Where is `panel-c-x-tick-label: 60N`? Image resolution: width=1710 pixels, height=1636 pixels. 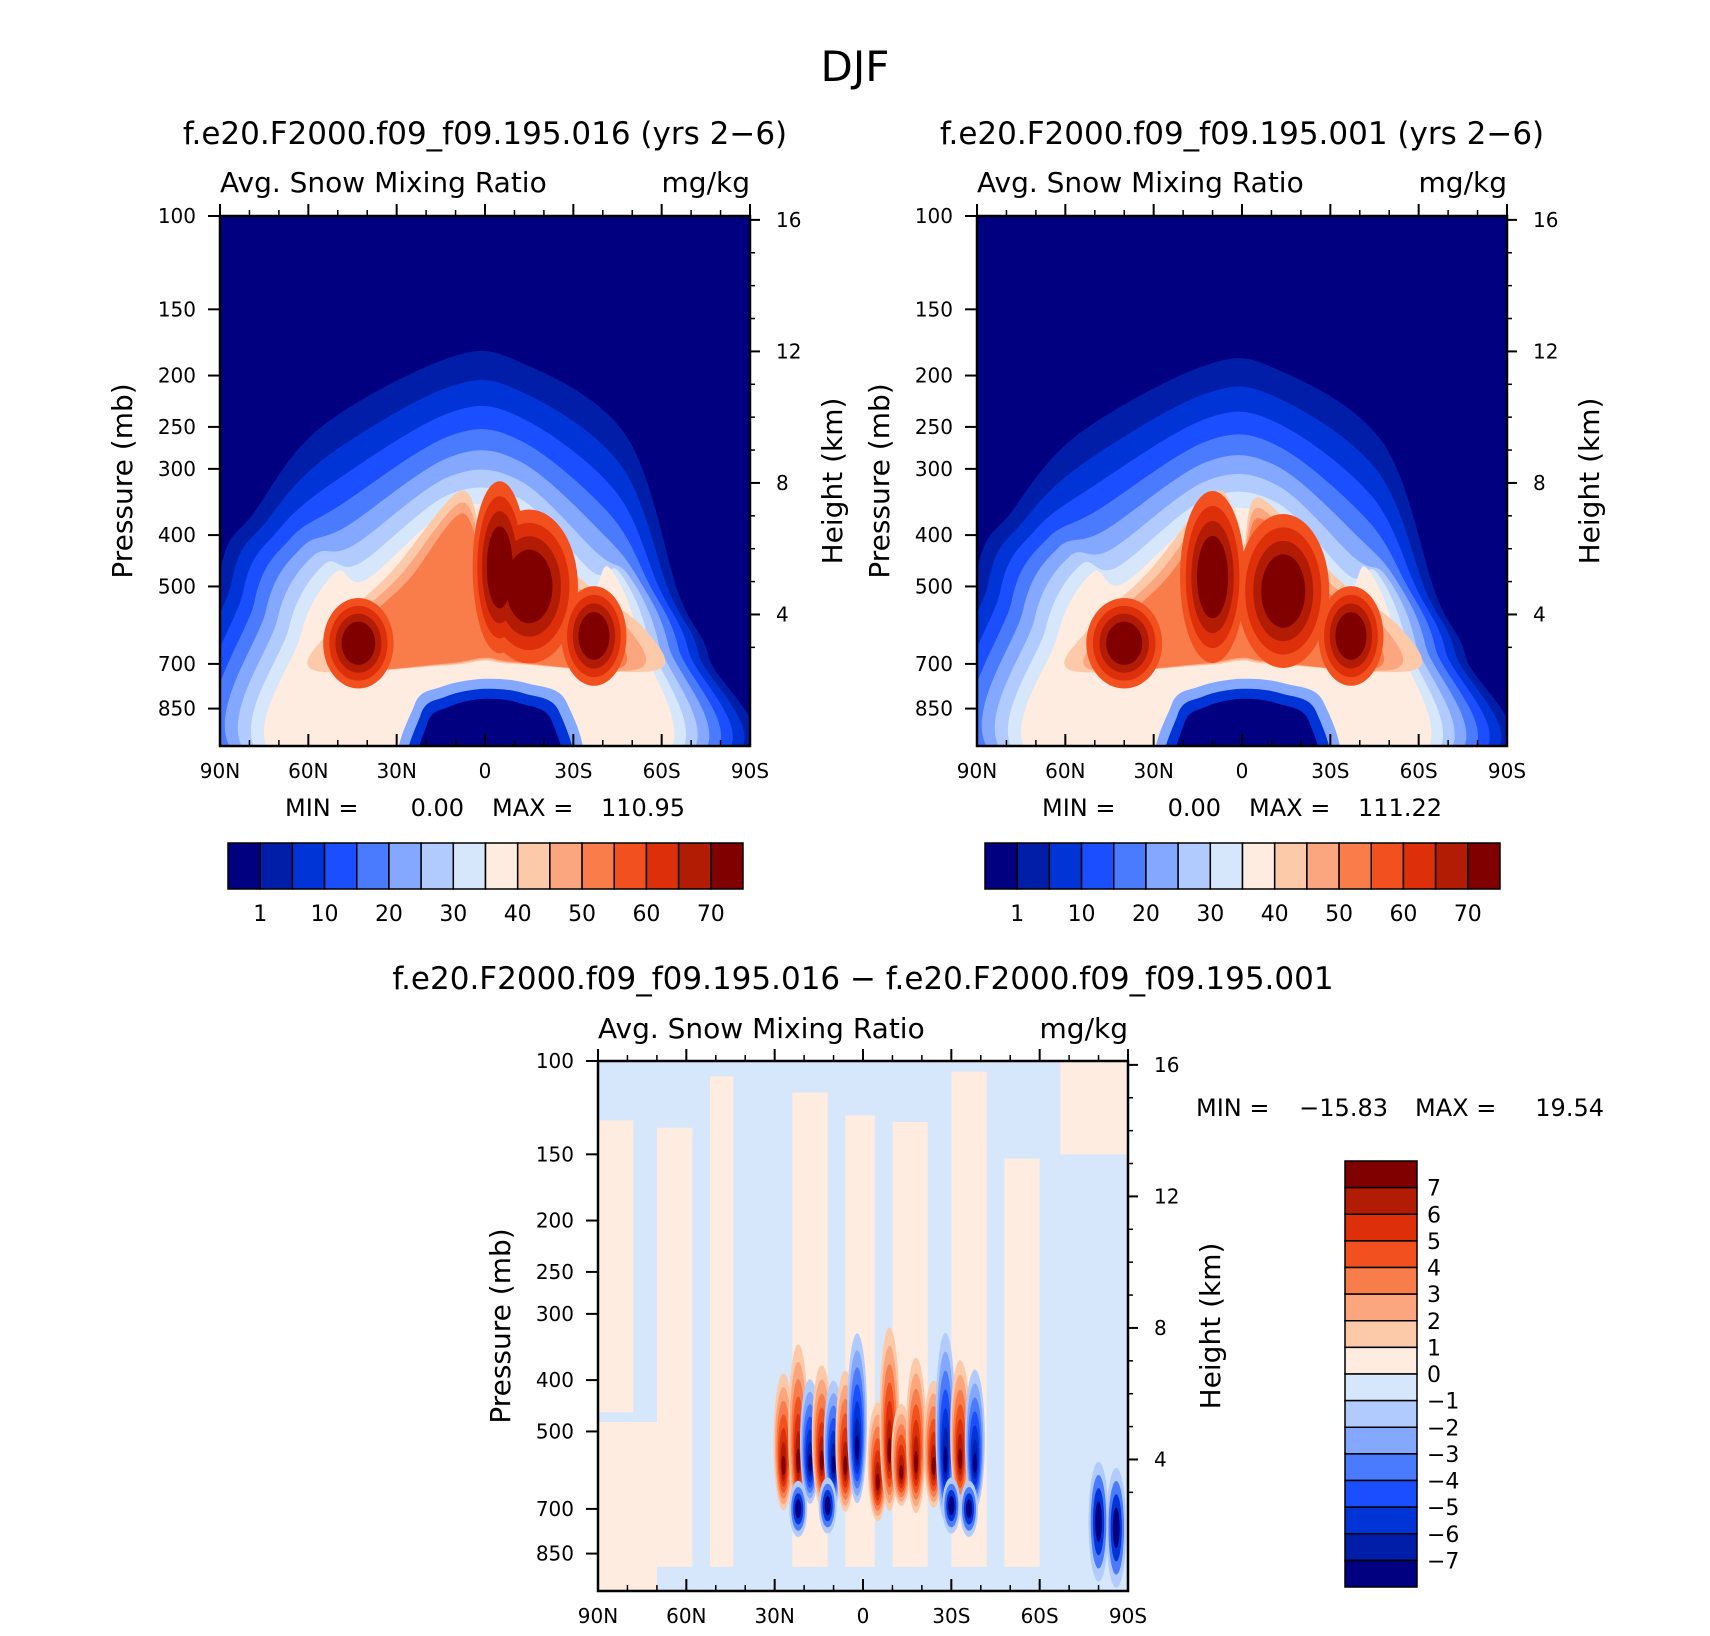
panel-c-x-tick-label: 60N is located at coordinates (686, 1616).